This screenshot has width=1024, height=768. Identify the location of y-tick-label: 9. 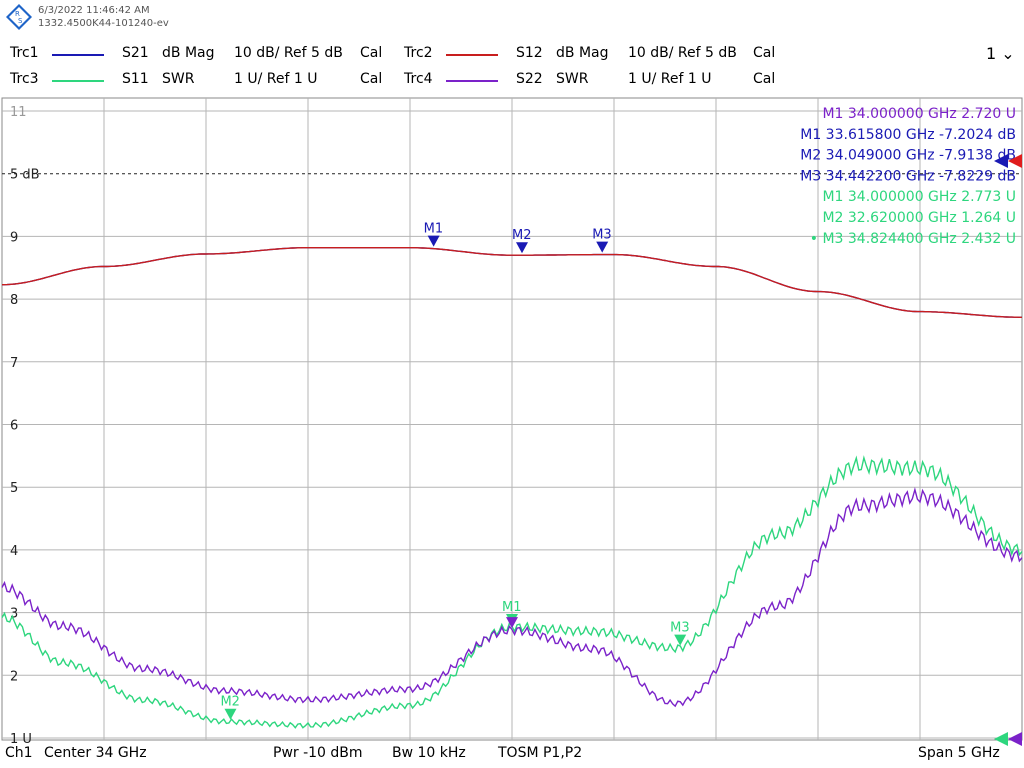
(14, 237).